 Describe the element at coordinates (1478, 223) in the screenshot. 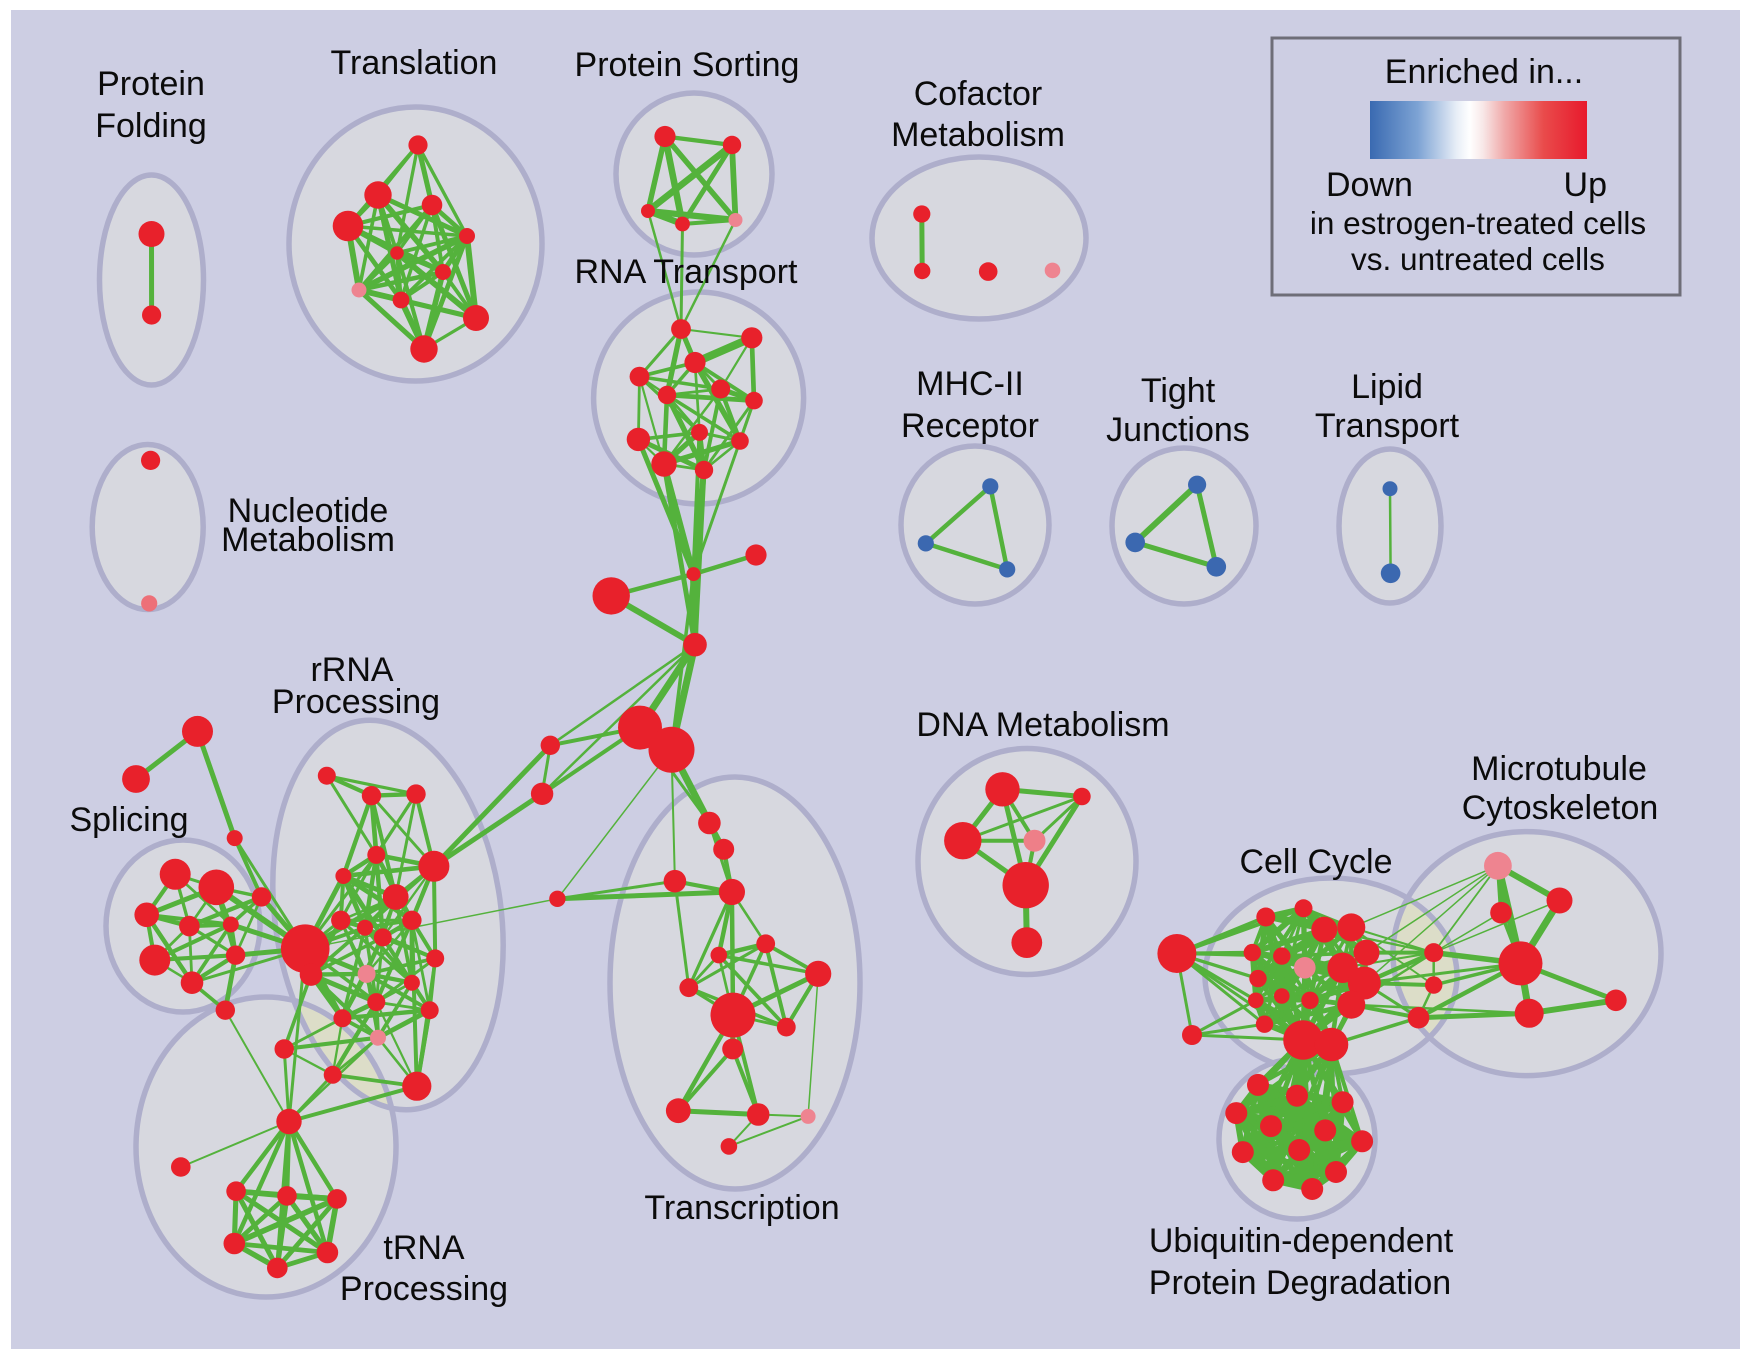

I see `svg-text: in estrogen-treated cells` at that location.